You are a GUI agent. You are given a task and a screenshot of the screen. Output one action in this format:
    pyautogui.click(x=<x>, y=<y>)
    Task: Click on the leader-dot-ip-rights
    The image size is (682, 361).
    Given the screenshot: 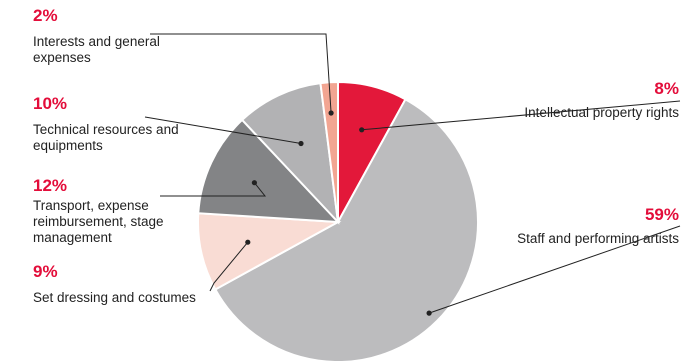 What is the action you would take?
    pyautogui.click(x=362, y=130)
    